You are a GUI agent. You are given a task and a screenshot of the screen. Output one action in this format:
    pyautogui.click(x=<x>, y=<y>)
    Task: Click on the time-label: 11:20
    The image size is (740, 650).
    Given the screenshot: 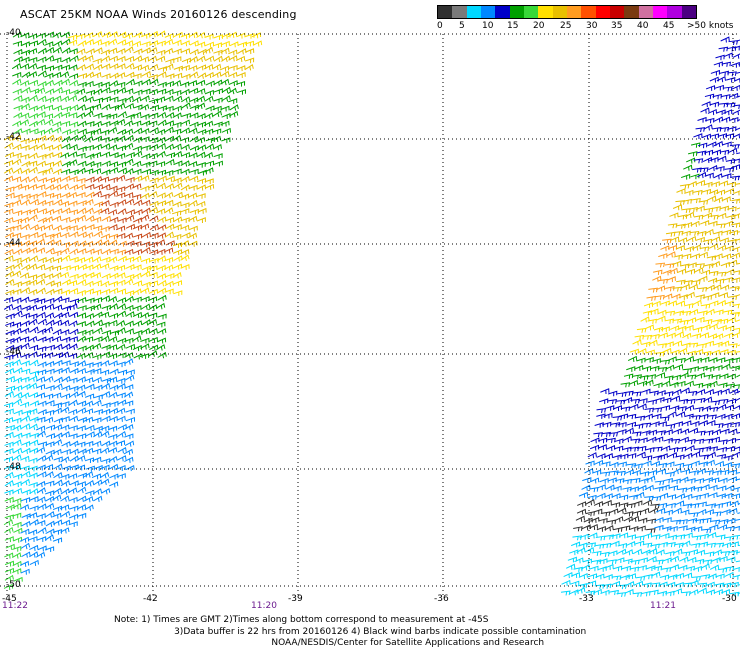 What is the action you would take?
    pyautogui.click(x=264, y=606)
    